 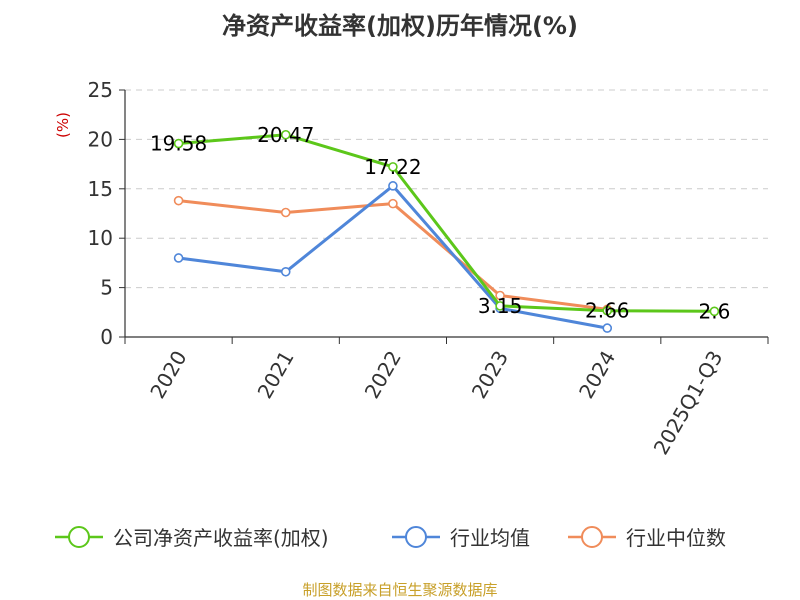 I want to click on legend-item: 行业均值, so click(x=461, y=538).